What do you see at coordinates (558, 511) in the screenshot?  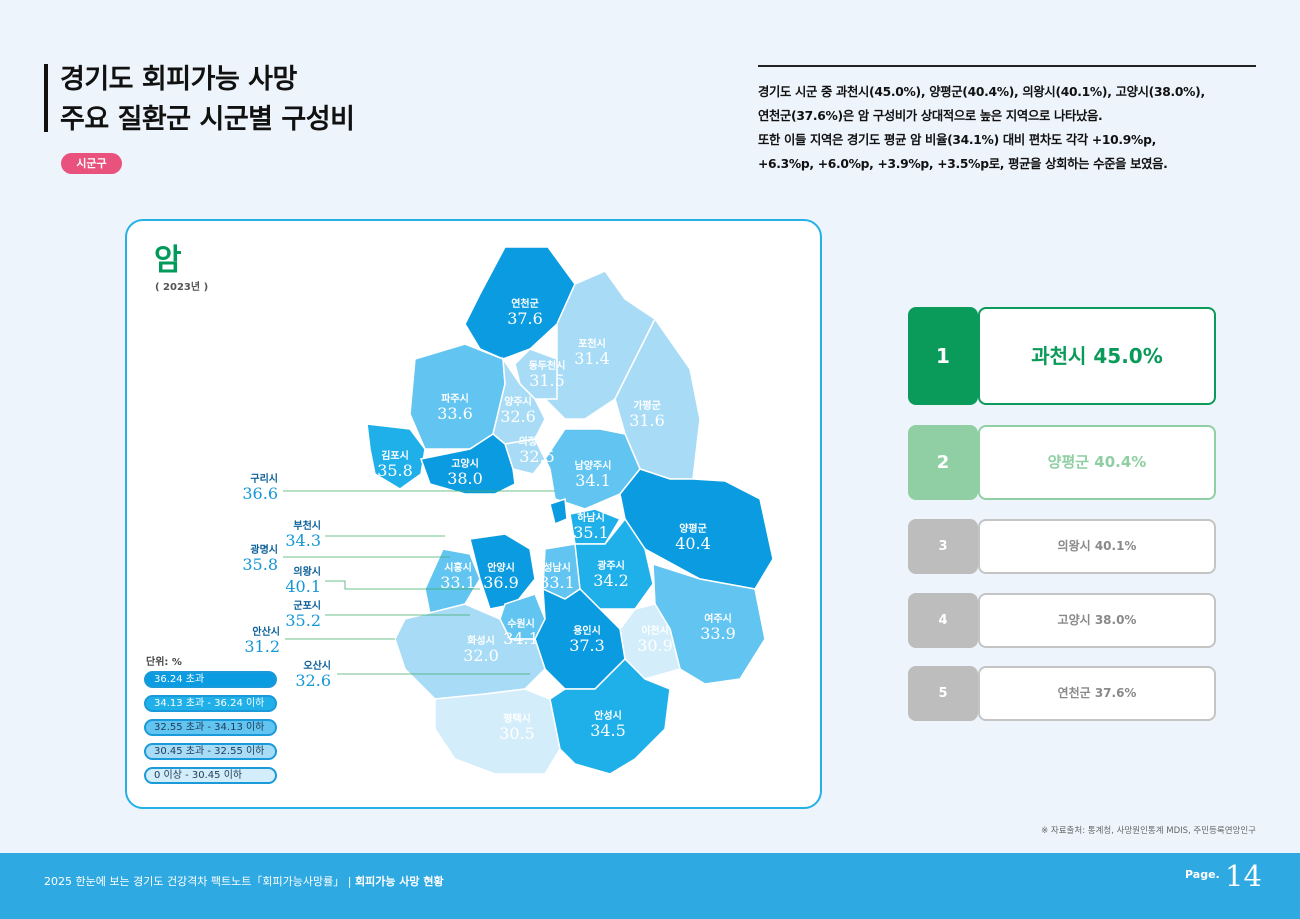 I see `region-gwacheon` at bounding box center [558, 511].